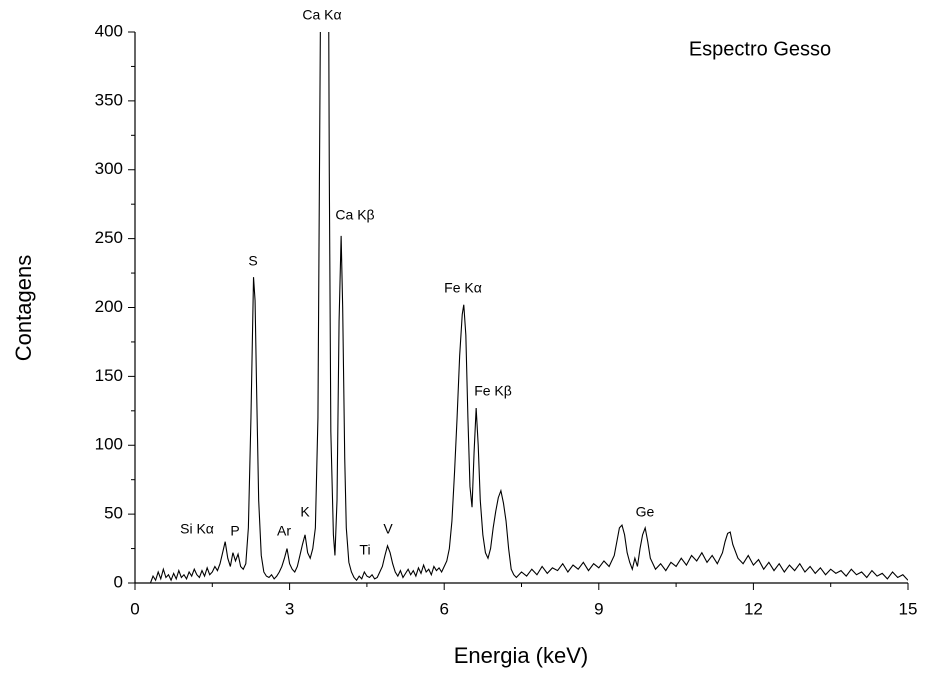 Image resolution: width=925 pixels, height=675 pixels. What do you see at coordinates (598, 608) in the screenshot?
I see `x-tick-label: 9` at bounding box center [598, 608].